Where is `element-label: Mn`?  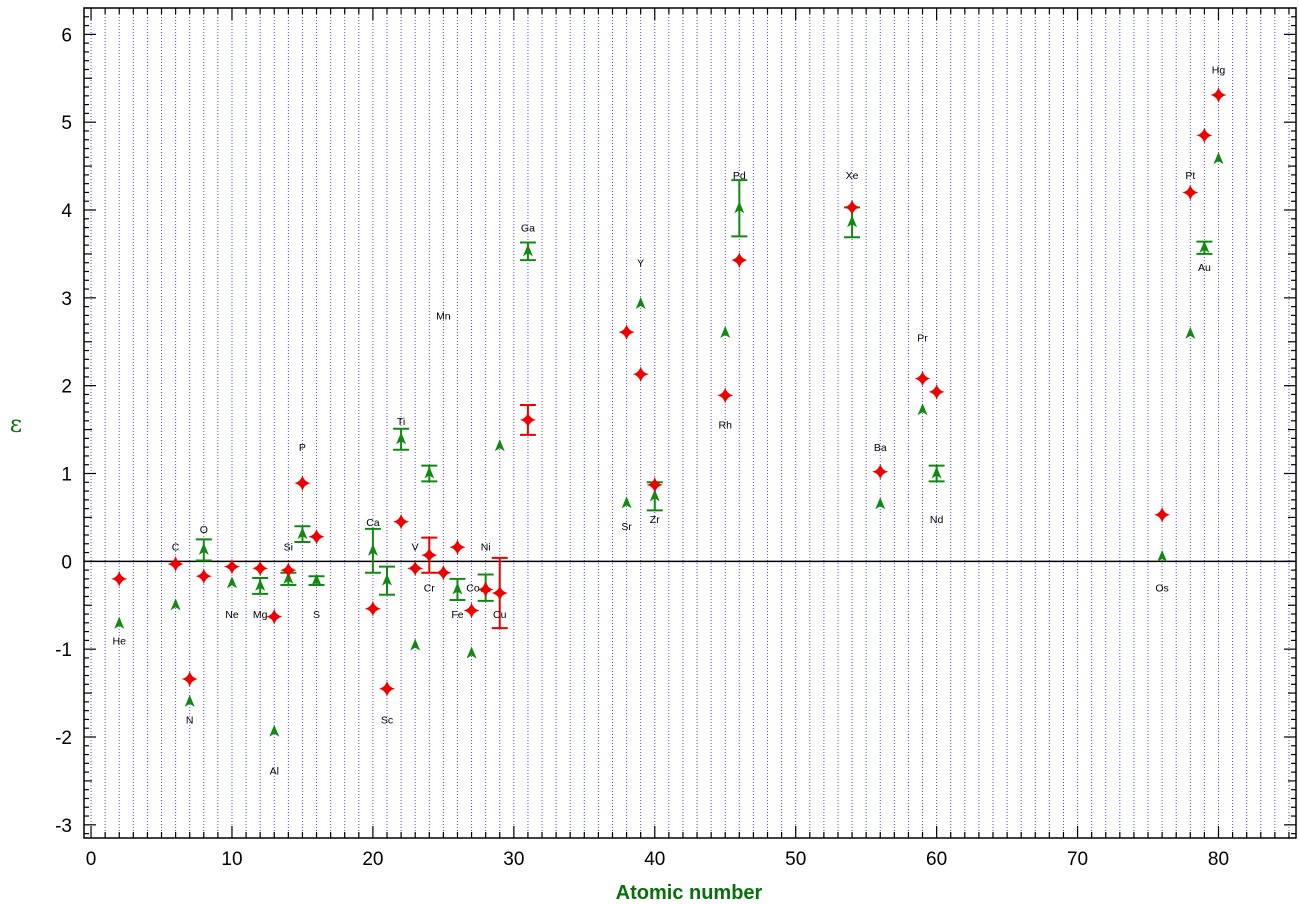 element-label: Mn is located at coordinates (443, 316).